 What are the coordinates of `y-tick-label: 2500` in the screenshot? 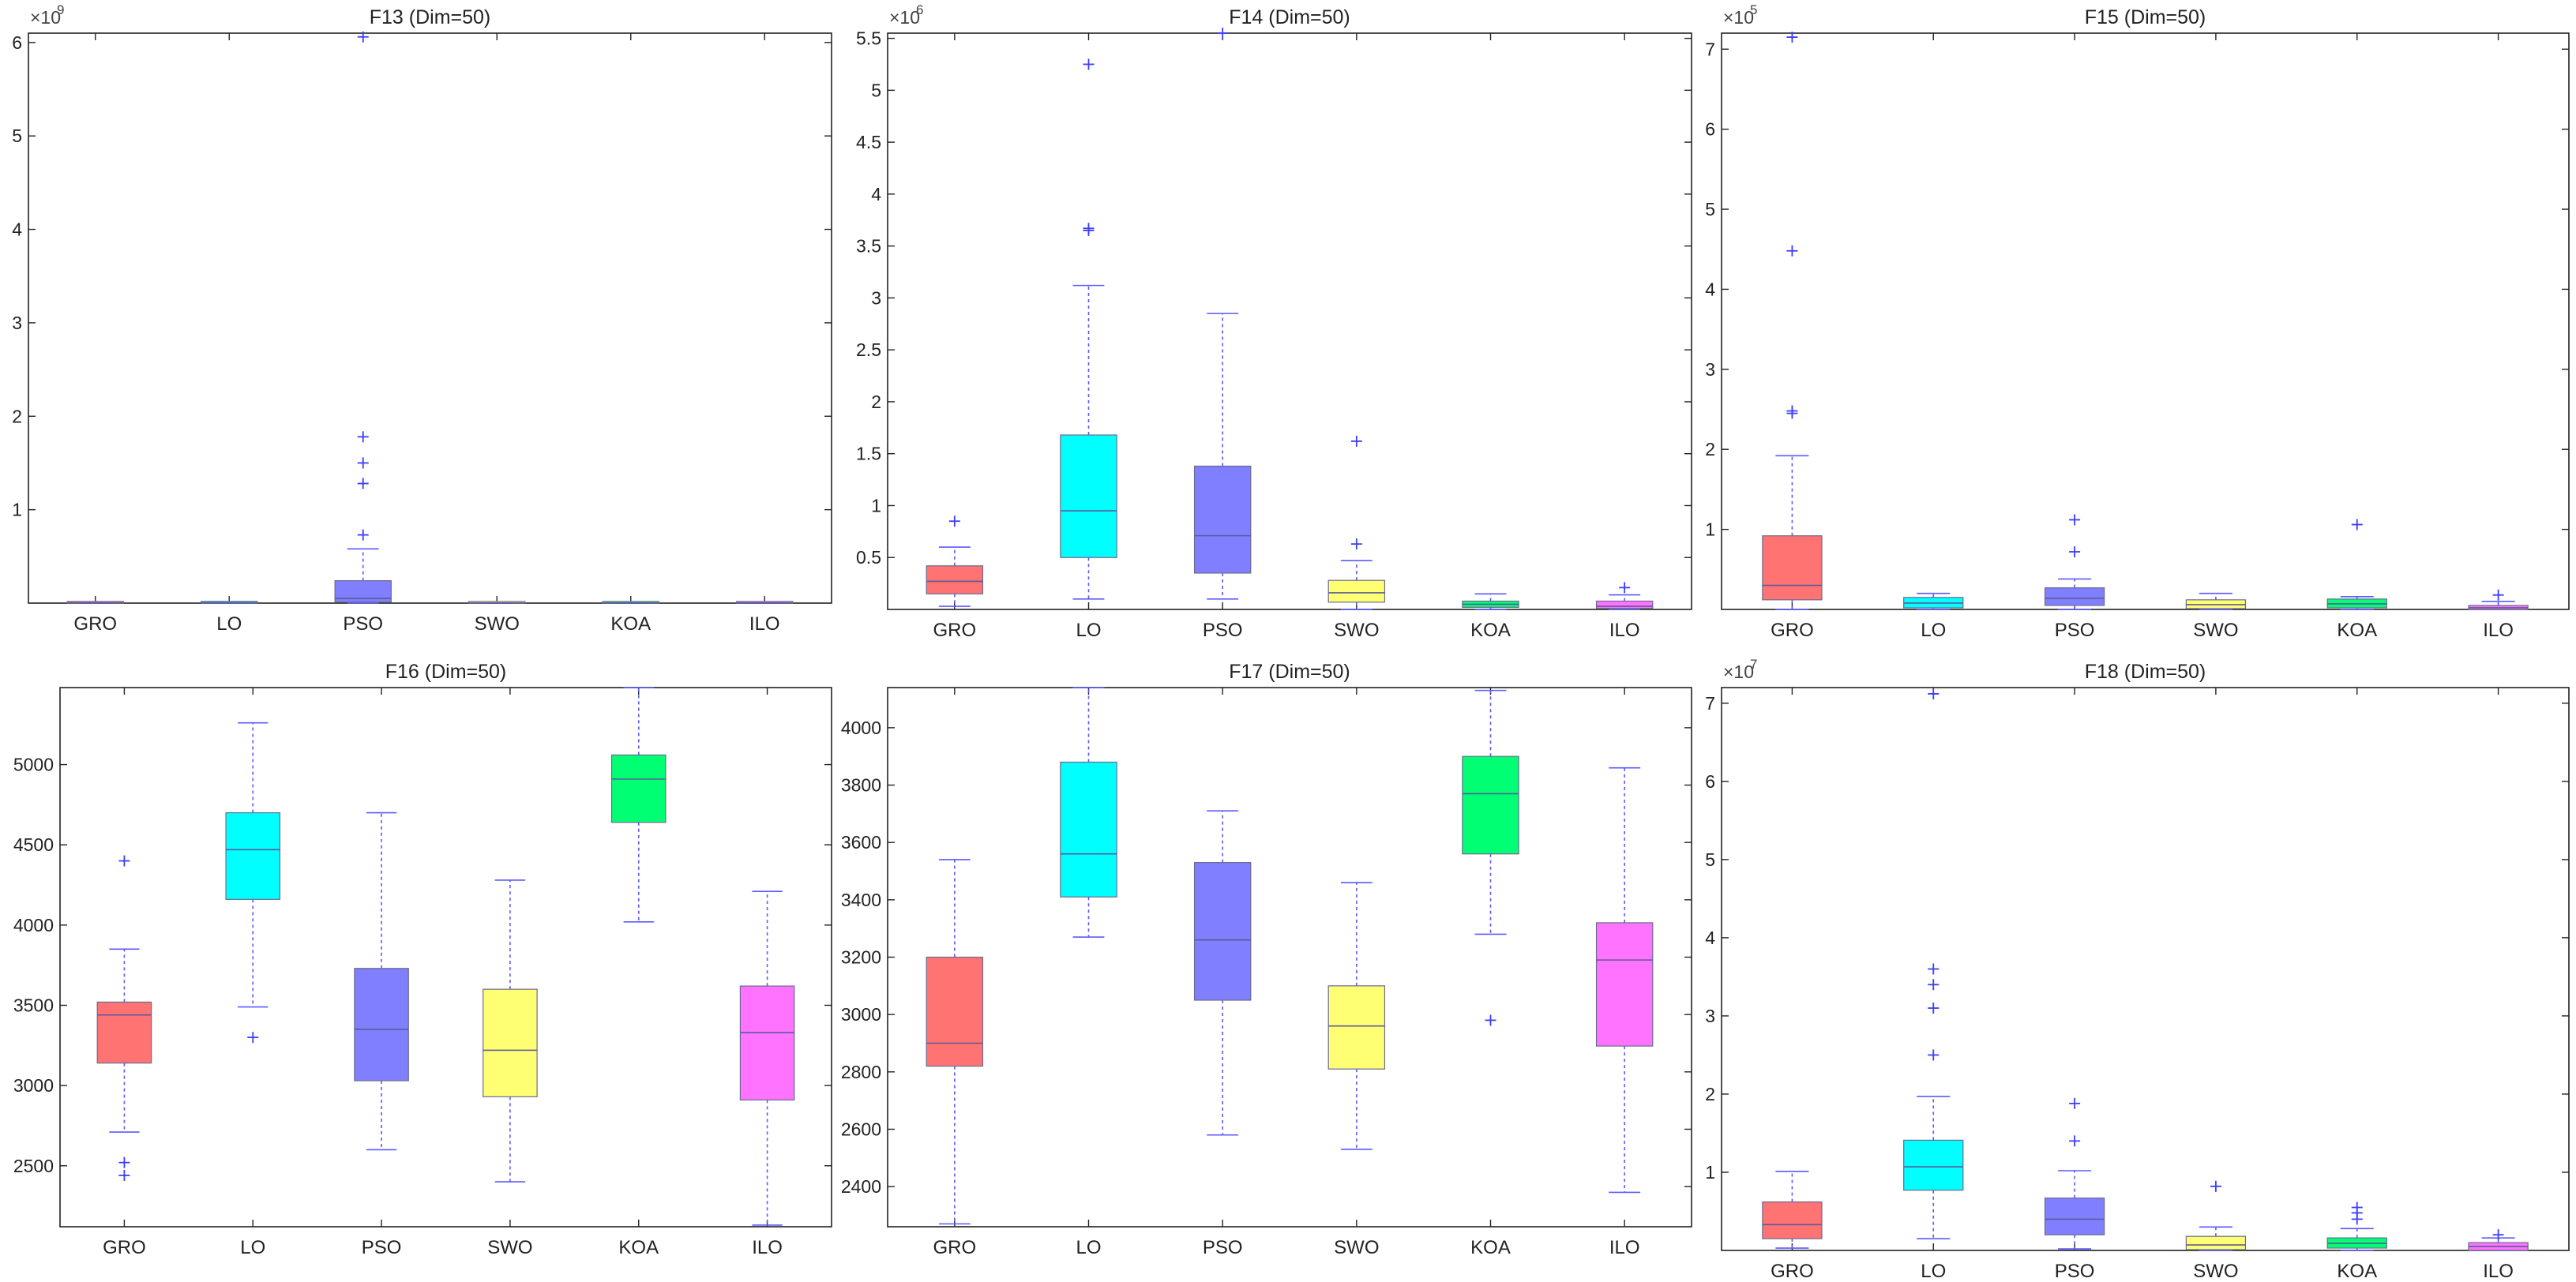 It's located at (33, 1166).